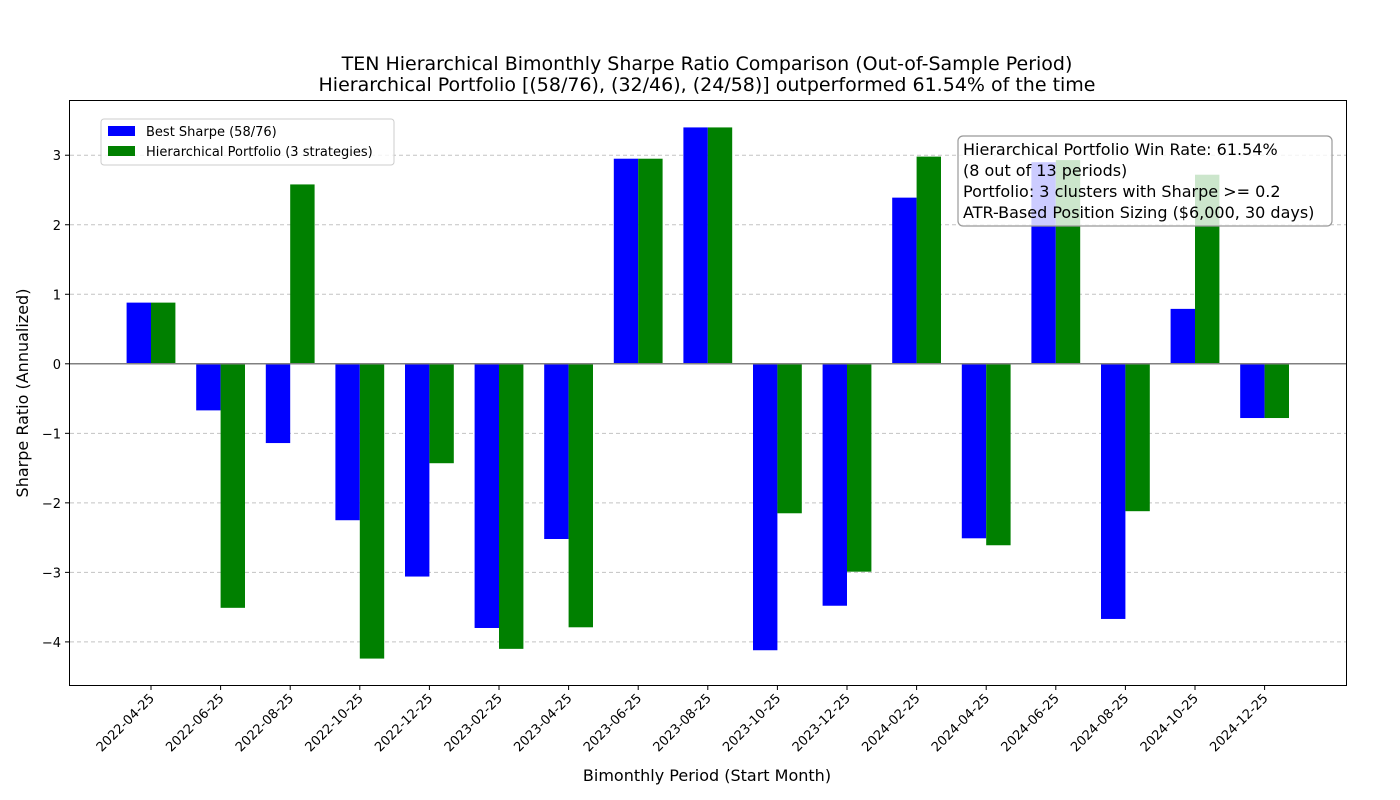 This screenshot has width=1400, height=800. What do you see at coordinates (57, 295) in the screenshot?
I see `y-tick-label: 1` at bounding box center [57, 295].